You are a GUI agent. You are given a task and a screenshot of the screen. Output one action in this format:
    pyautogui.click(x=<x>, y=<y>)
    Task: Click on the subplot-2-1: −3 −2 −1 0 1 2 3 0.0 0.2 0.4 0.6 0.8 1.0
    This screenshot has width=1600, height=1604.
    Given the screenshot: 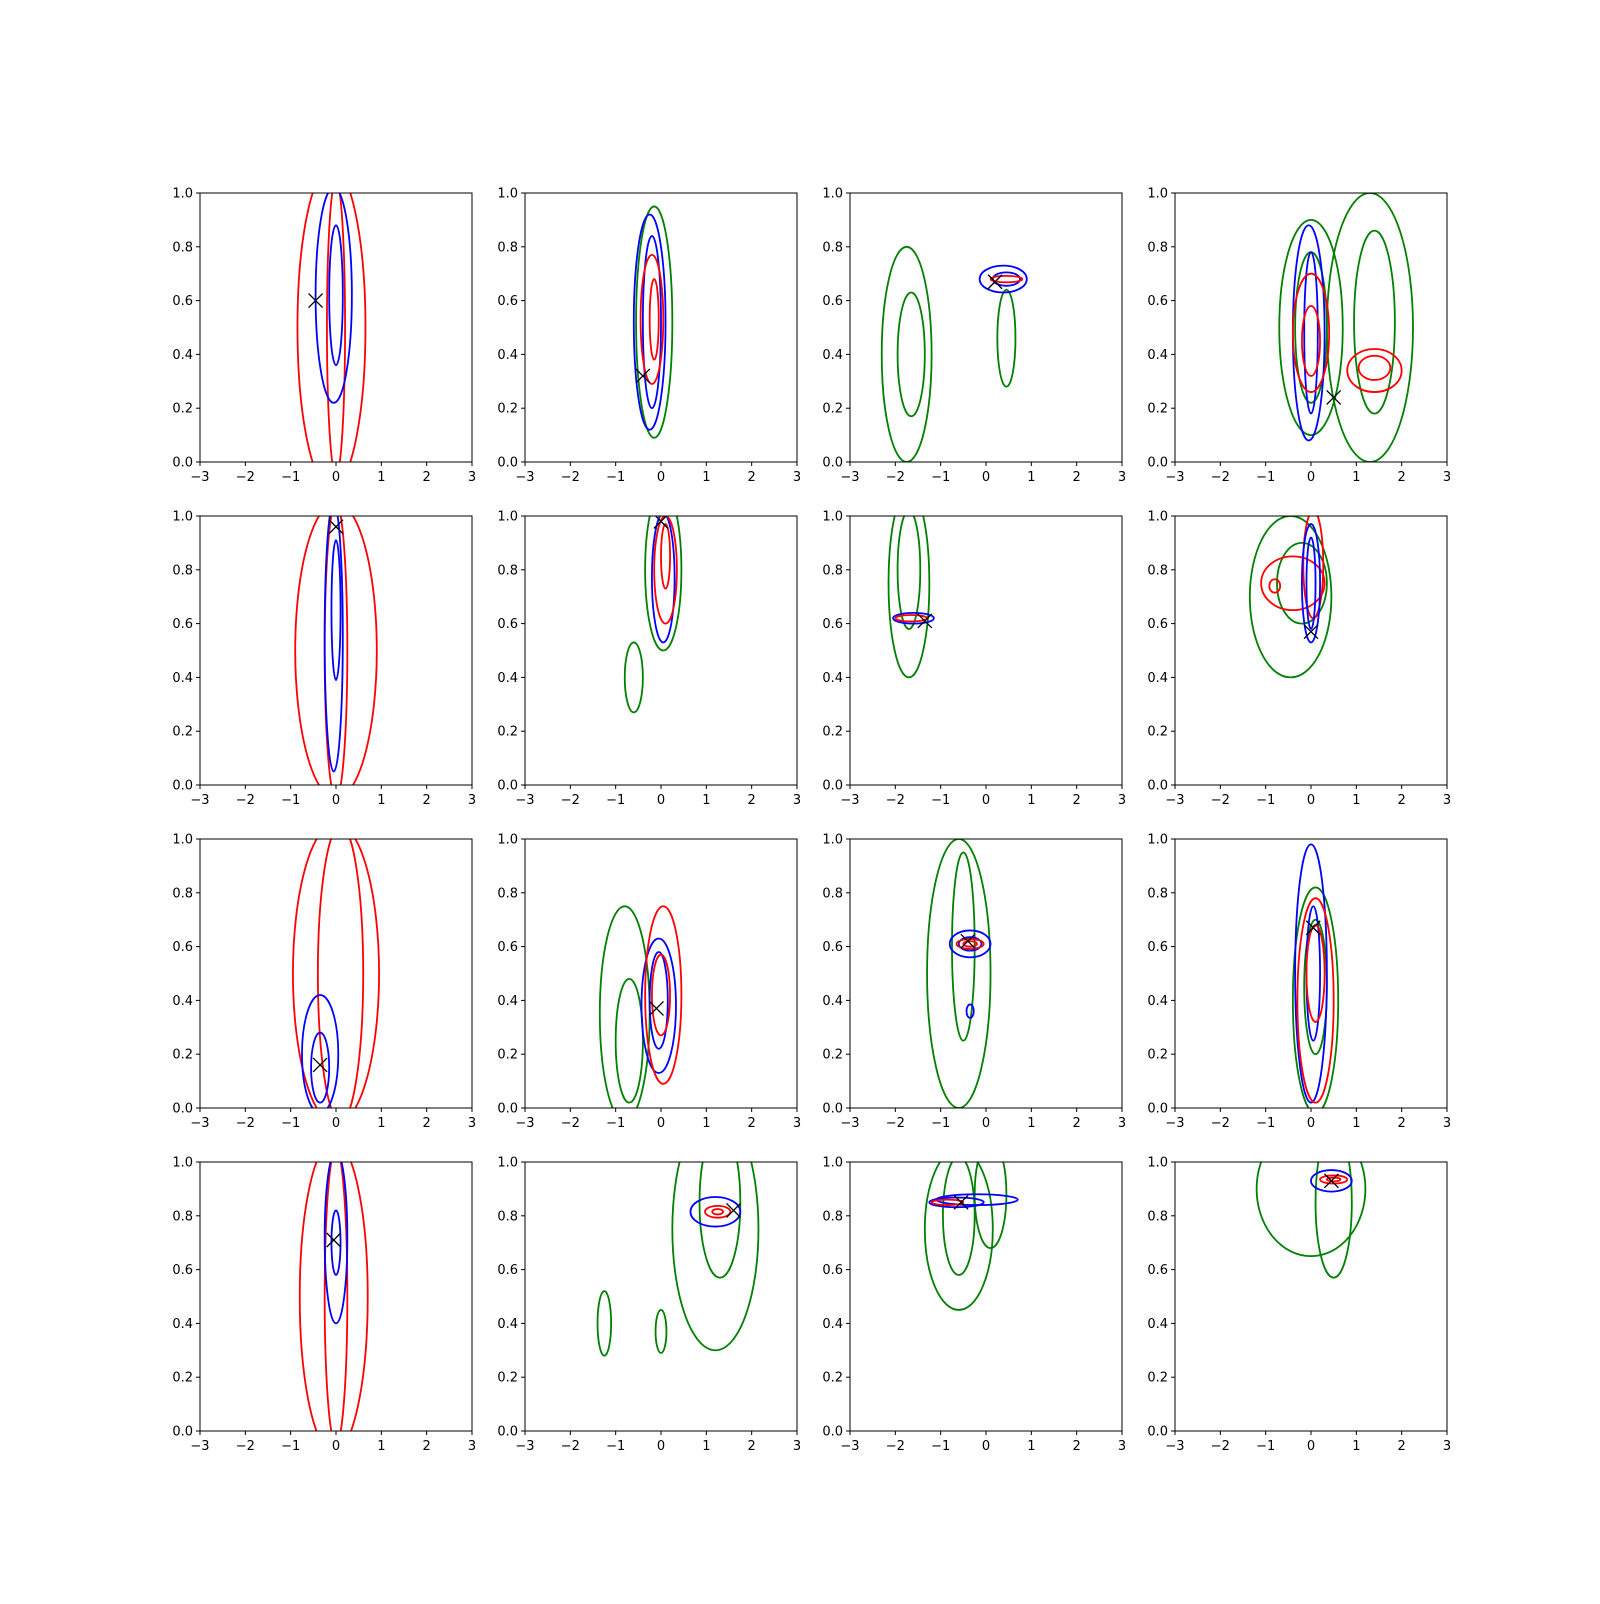 What is the action you would take?
    pyautogui.click(x=324, y=659)
    